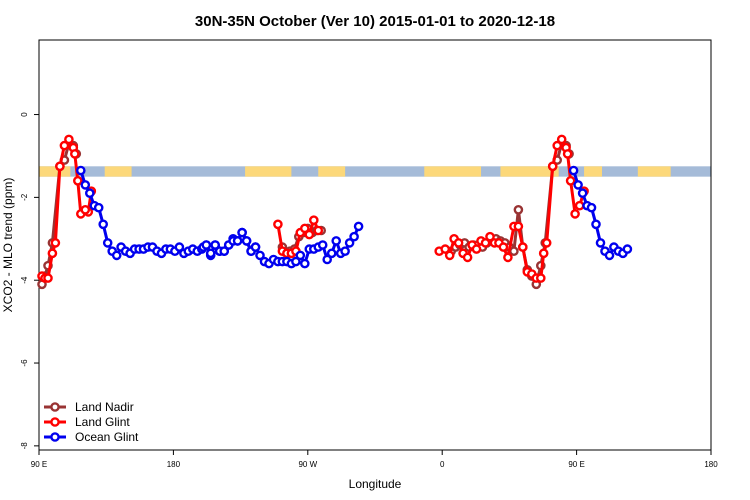  Describe the element at coordinates (24, 114) in the screenshot. I see `y-tick-label: 0` at that location.